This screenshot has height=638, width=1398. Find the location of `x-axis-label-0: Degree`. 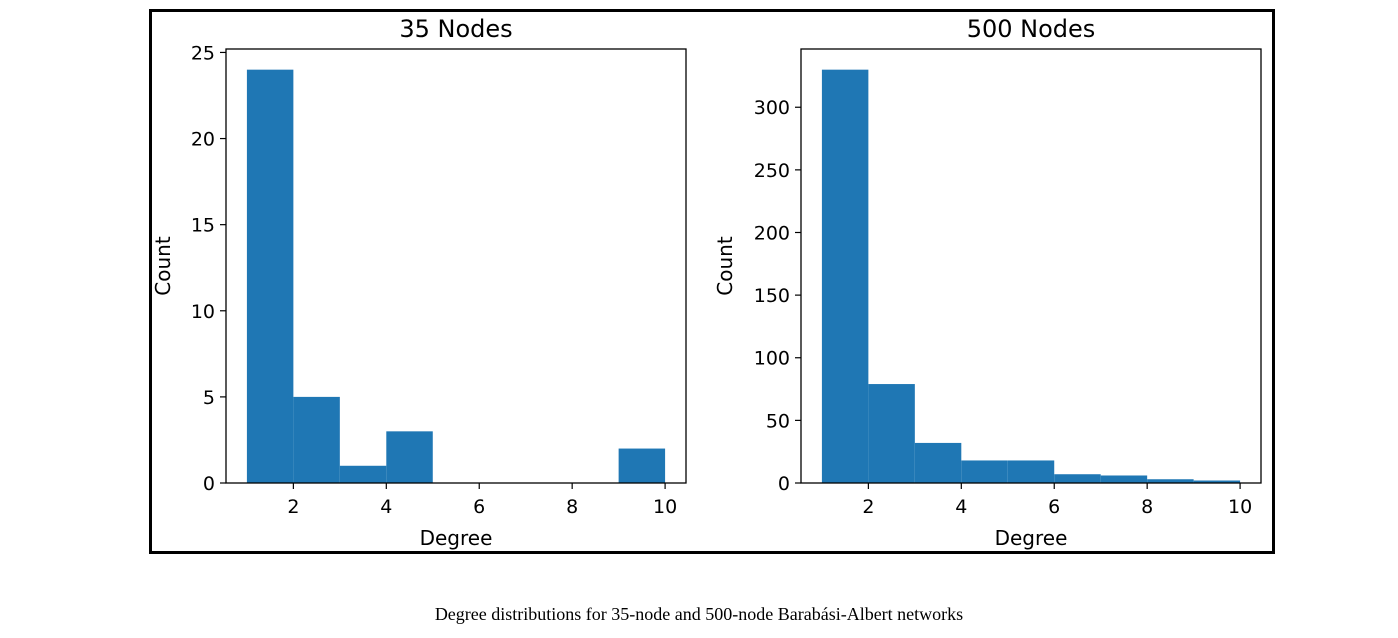

x-axis-label-0: Degree is located at coordinates (456, 538).